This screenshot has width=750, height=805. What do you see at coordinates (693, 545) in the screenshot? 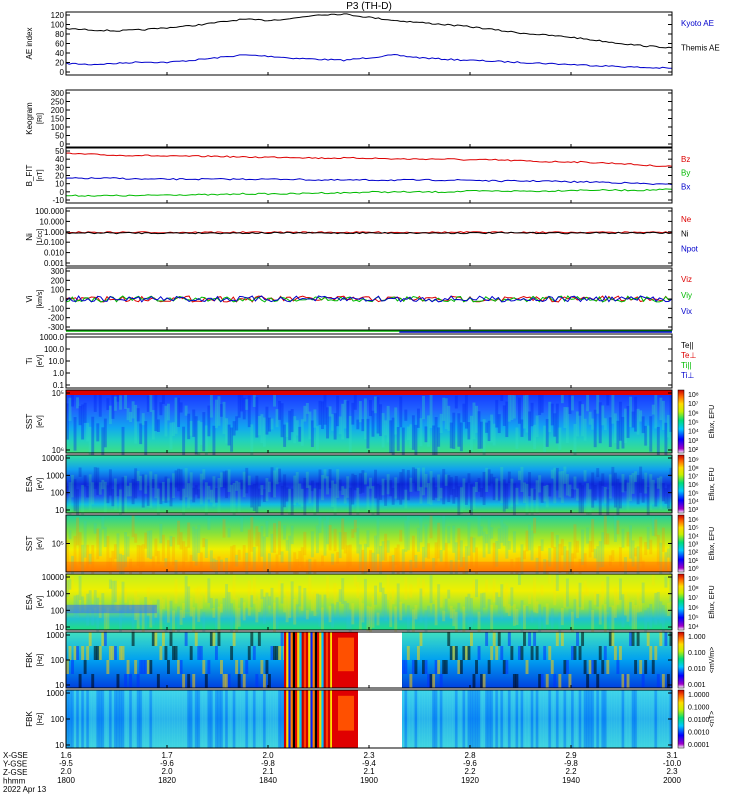
I see `sst-electron-colorbar-tick: 10³` at bounding box center [693, 545].